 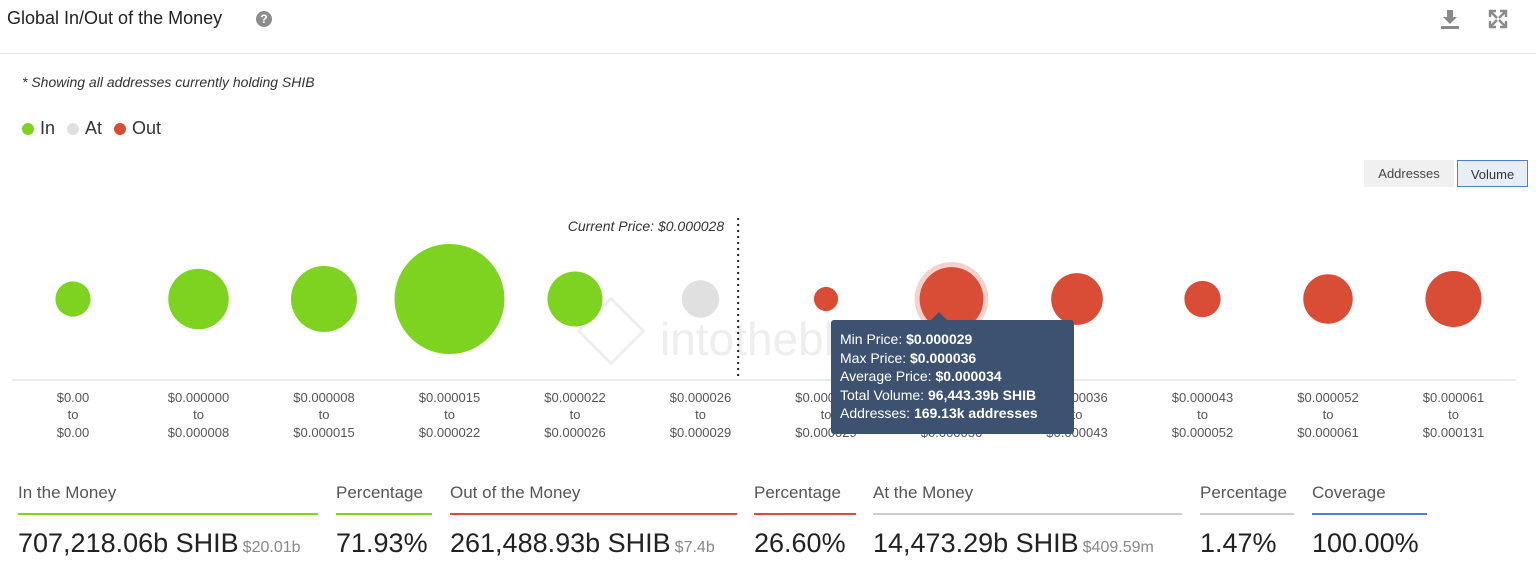 I want to click on legend-item-in: In, so click(x=38, y=128).